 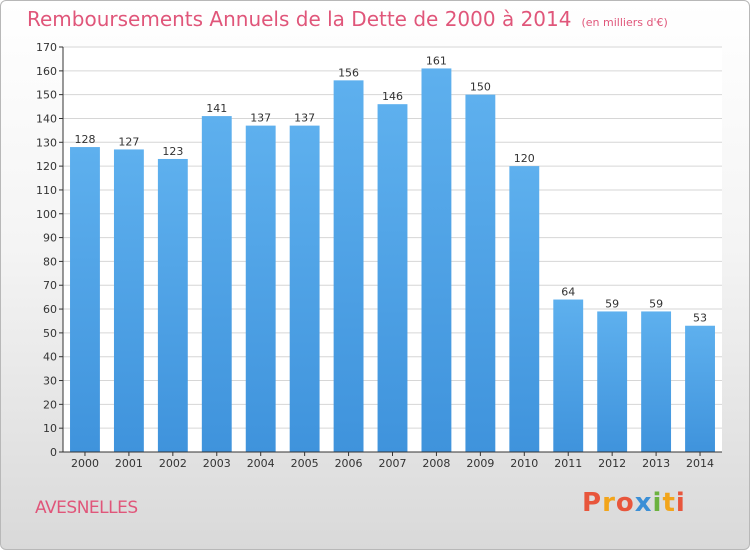 What do you see at coordinates (216, 108) in the screenshot?
I see `bar-value-label: 141` at bounding box center [216, 108].